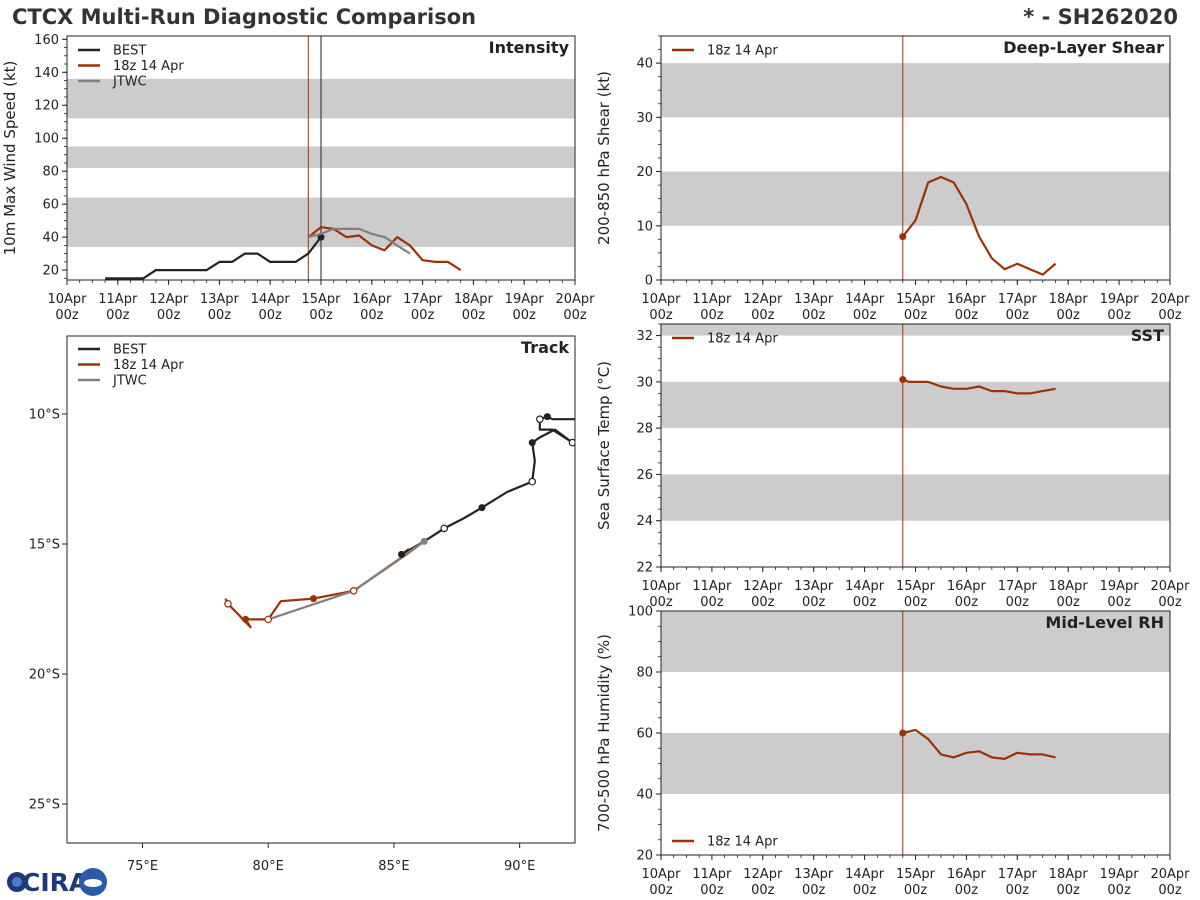 This screenshot has width=1200, height=900. Describe the element at coordinates (644, 226) in the screenshot. I see `shear-ytick-label: 10` at that location.